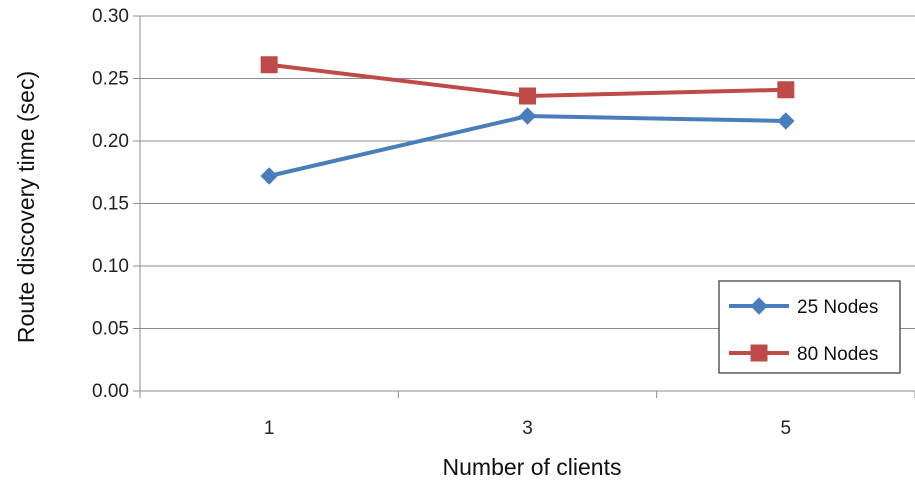 The image size is (915, 484). Describe the element at coordinates (26, 207) in the screenshot. I see `y-axis-title: Route discovery time (sec)` at that location.